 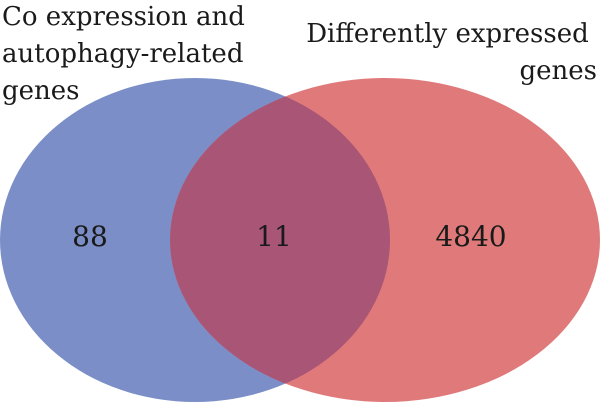 What do you see at coordinates (123, 17) in the screenshot?
I see `set-a-label-line: Co expression and` at bounding box center [123, 17].